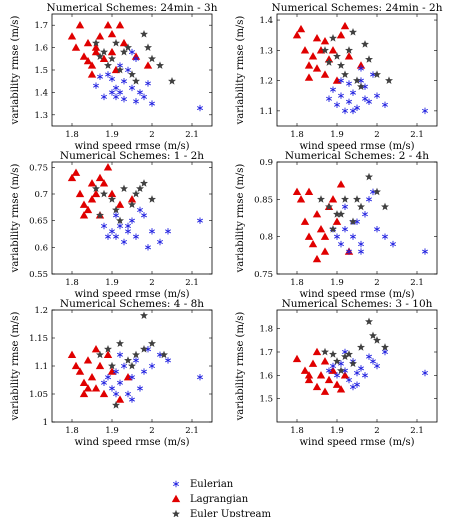  I want to click on y-tick-label: 1.6, so click(41, 49).